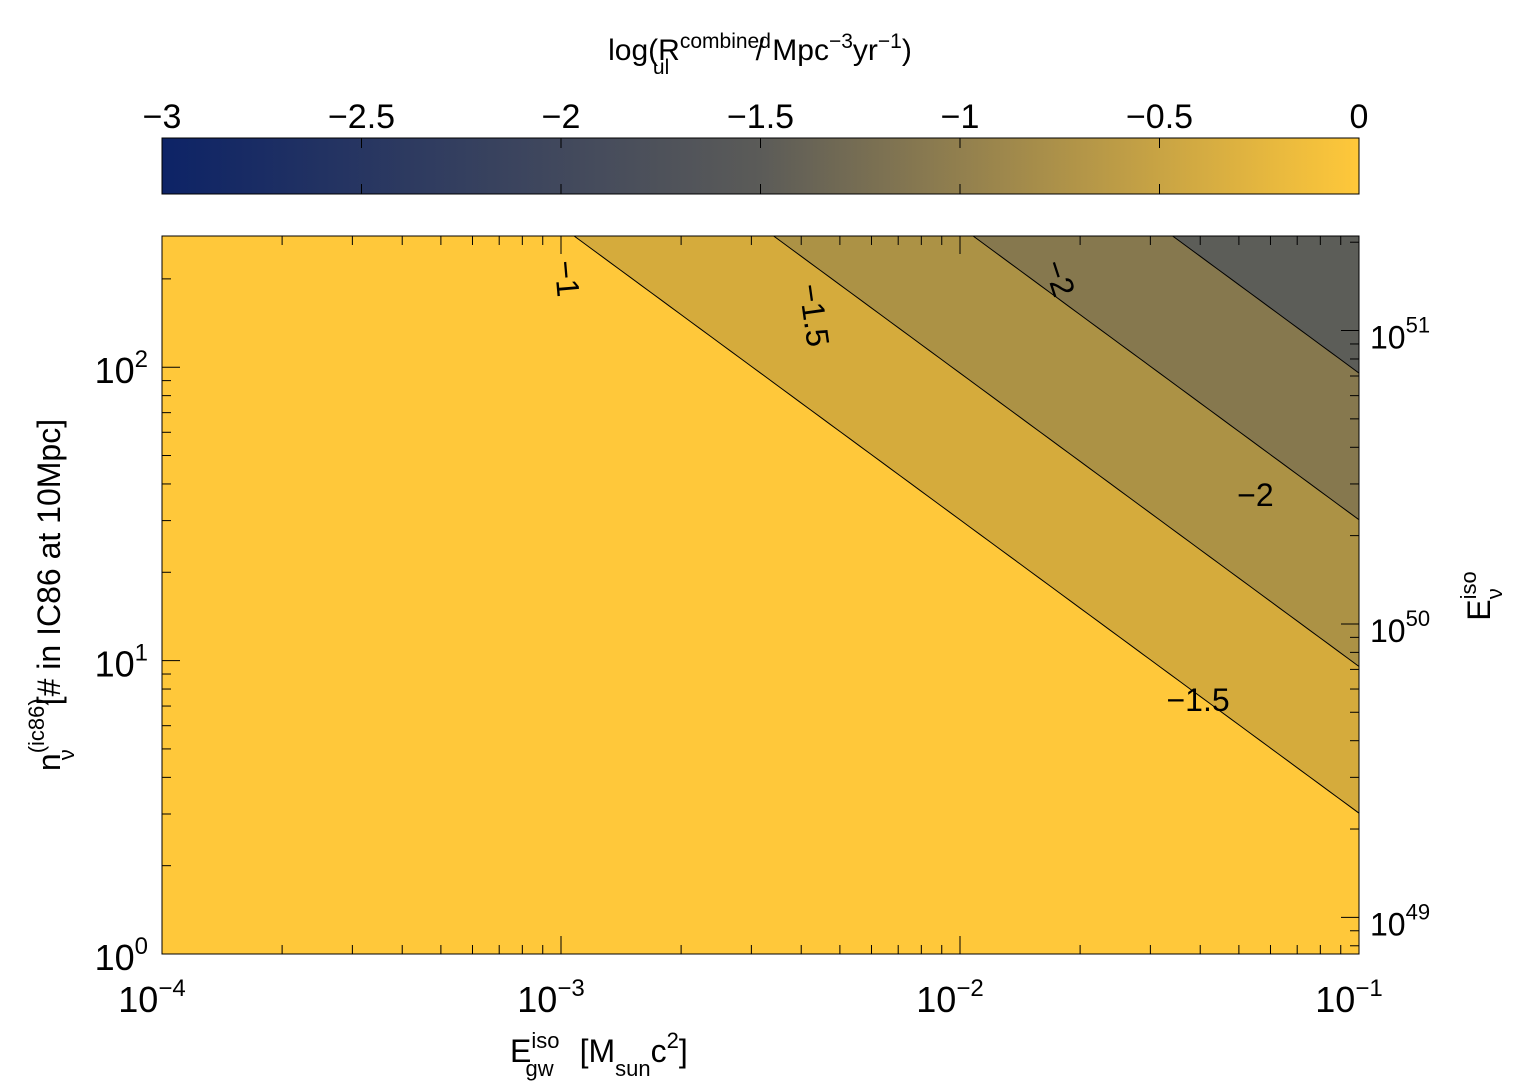 The height and width of the screenshot is (1092, 1517). Describe the element at coordinates (121, 955) in the screenshot. I see `y-tick-label: 10⁰` at that location.